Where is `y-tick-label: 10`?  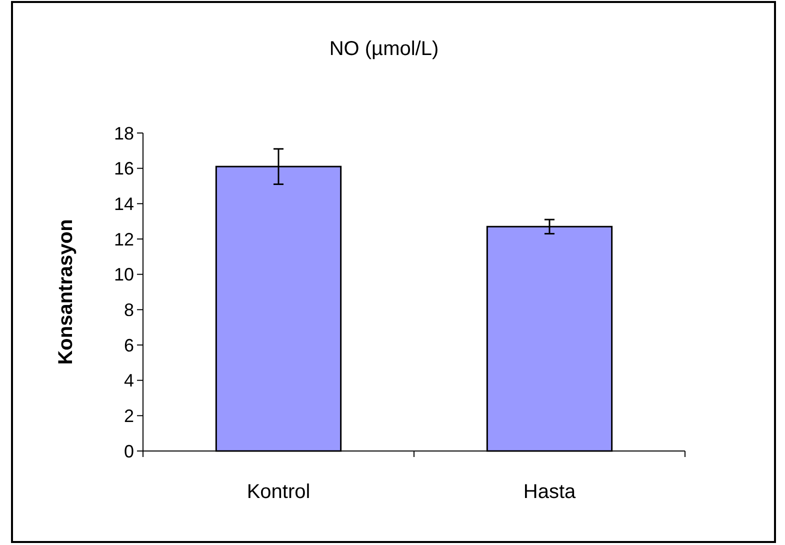 y-tick-label: 10 is located at coordinates (124, 274).